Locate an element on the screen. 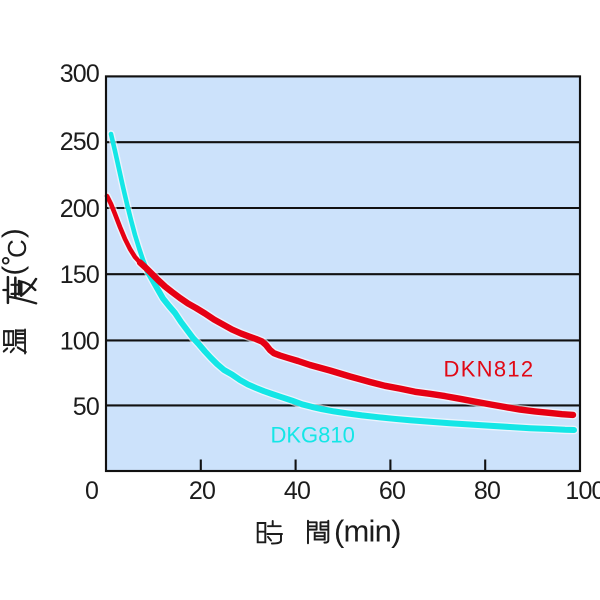  svg-text: 250 is located at coordinates (79, 142).